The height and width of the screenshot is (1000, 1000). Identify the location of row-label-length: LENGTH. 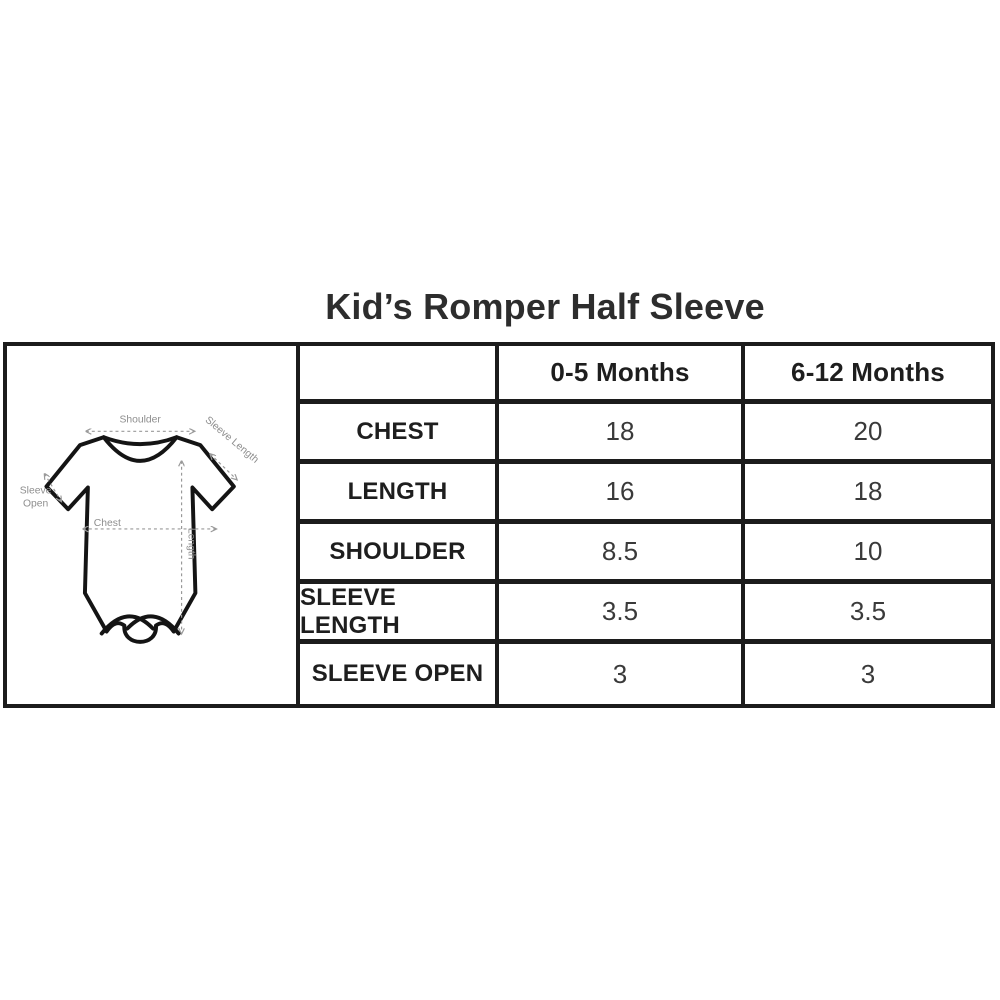
(399, 494).